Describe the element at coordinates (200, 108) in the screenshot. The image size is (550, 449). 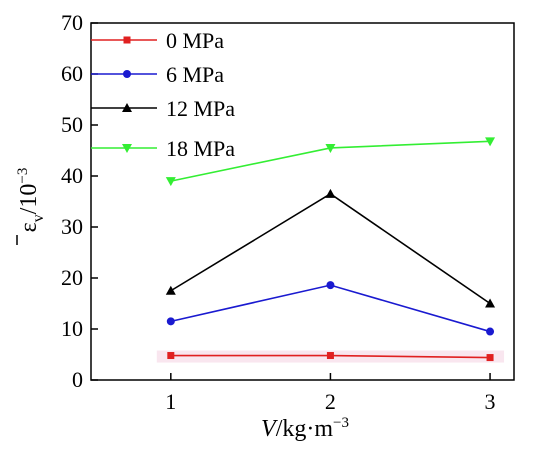
I see `legend-label: 12 MPa` at that location.